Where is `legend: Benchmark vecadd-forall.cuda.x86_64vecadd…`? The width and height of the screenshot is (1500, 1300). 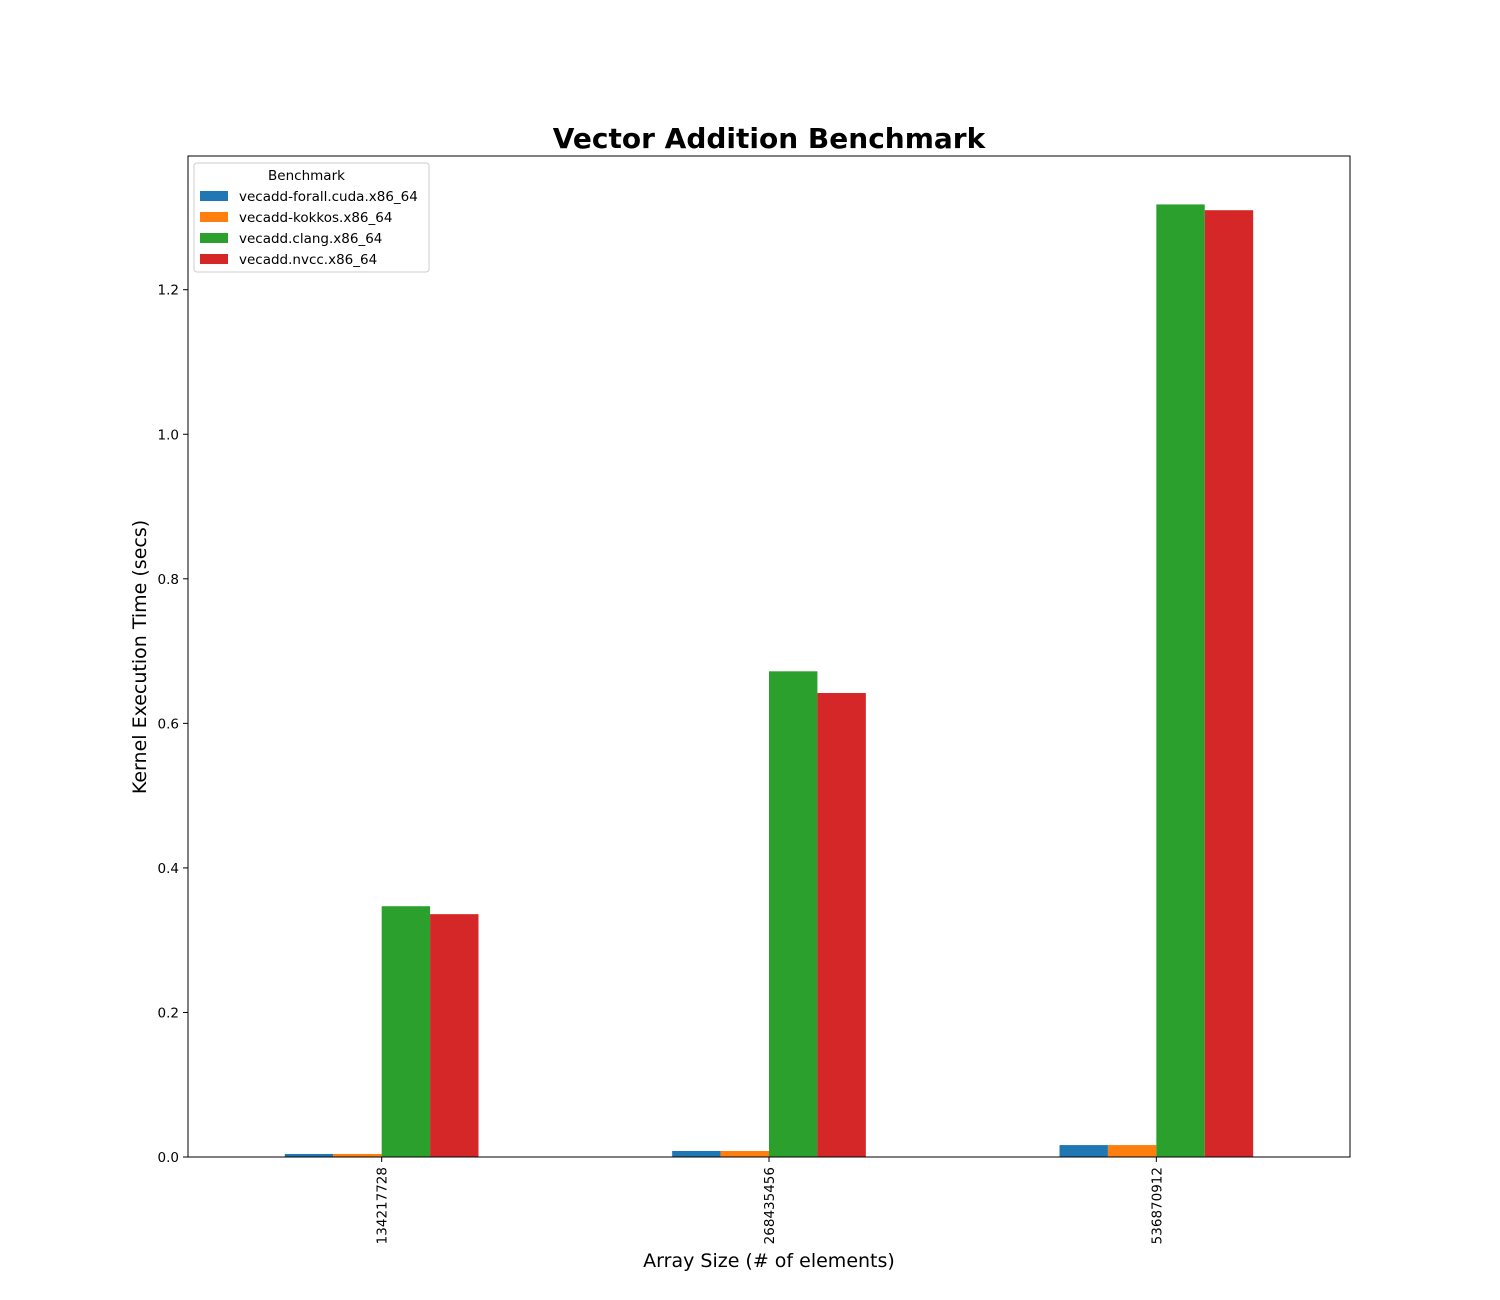 legend: Benchmark vecadd-forall.cuda.x86_64vecadd… is located at coordinates (311, 217).